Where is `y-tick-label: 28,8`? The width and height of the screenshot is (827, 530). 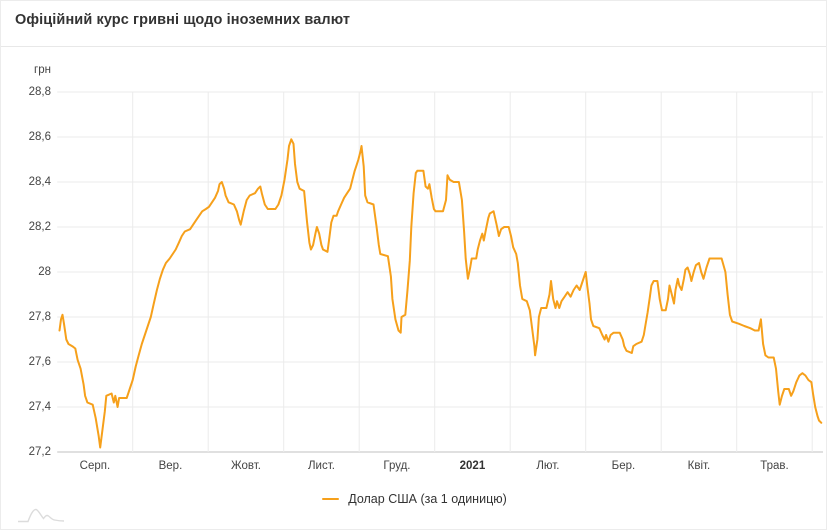
y-tick-label: 28,8 is located at coordinates (39, 91).